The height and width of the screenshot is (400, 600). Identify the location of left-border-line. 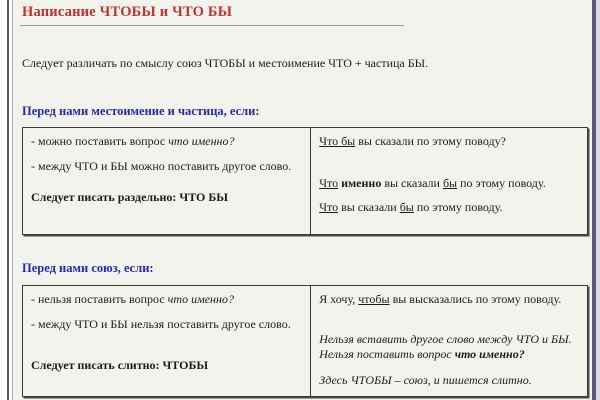
(8, 200).